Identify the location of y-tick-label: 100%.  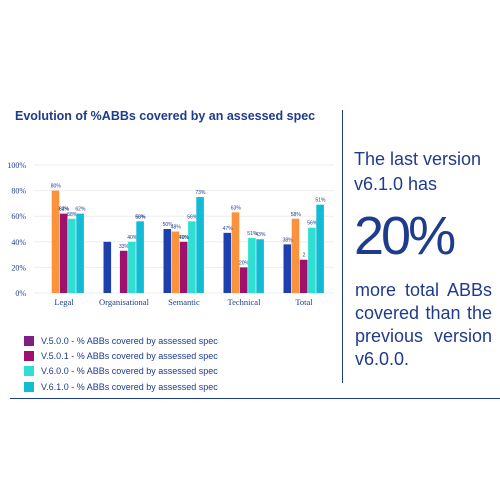
(16, 165).